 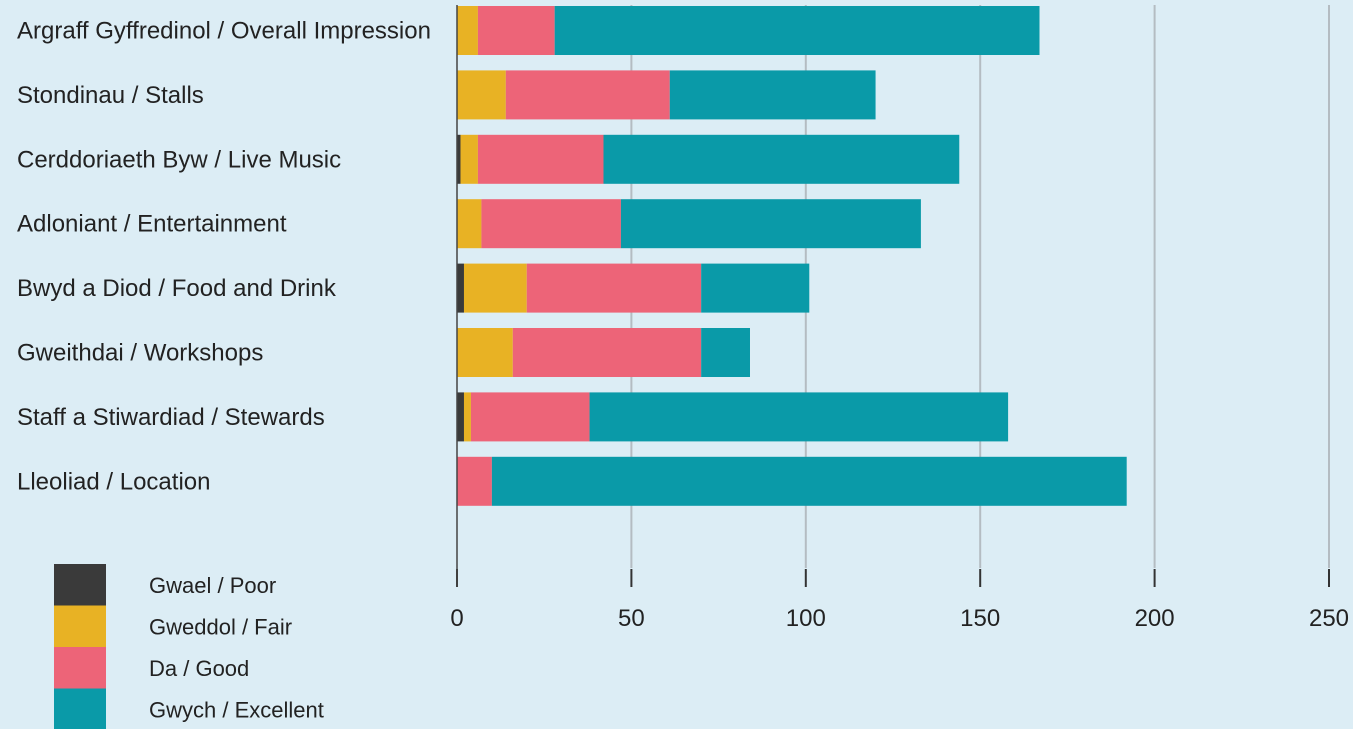 I want to click on legend-label: Gweddol / Fair, so click(x=220, y=627).